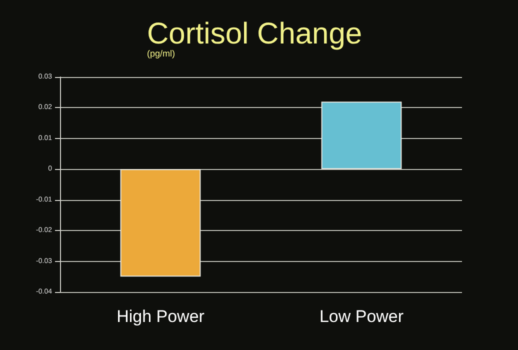  I want to click on x-tick-label: High Power, so click(160, 316).